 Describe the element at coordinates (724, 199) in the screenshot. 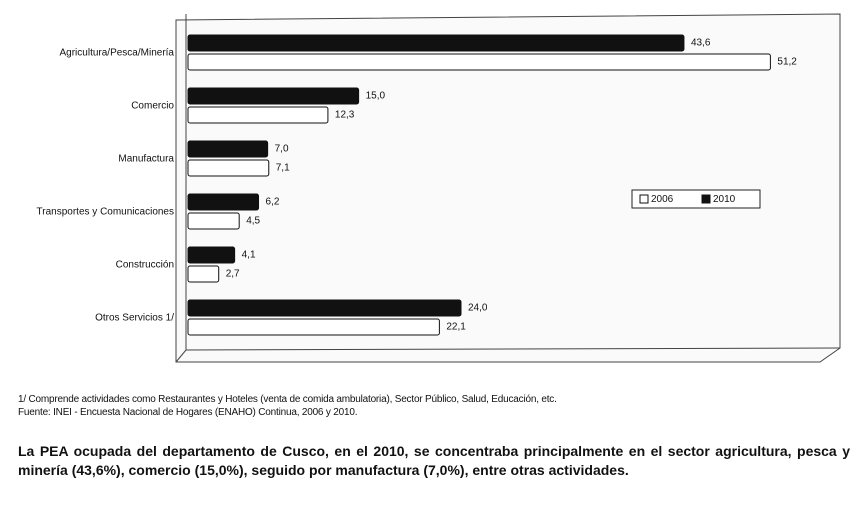

I see `legend-label: 2010` at that location.